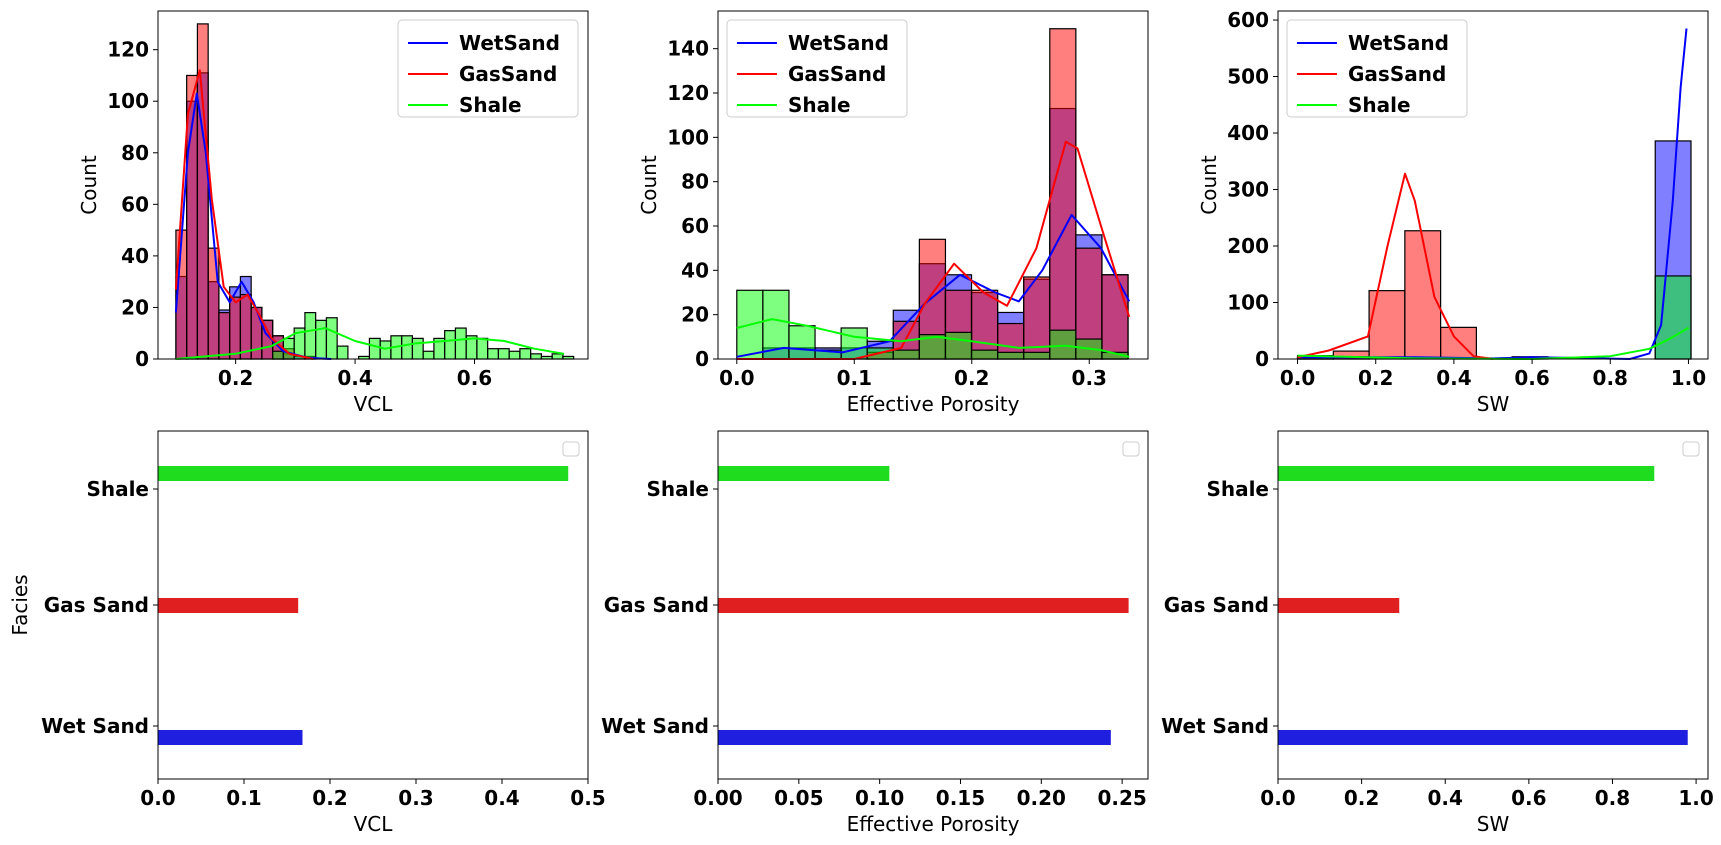  I want to click on x-tick-label: 0.4, so click(354, 378).